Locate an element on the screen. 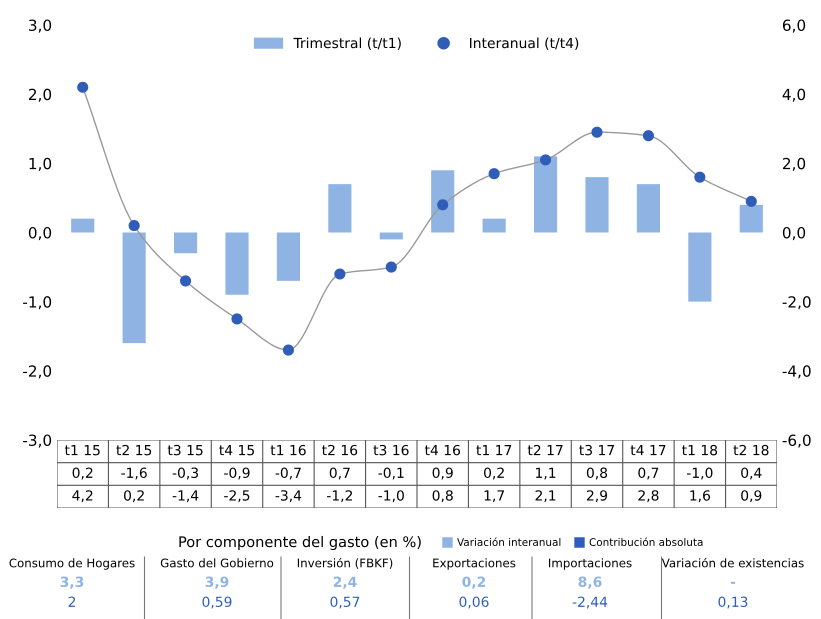 Image resolution: width=821 pixels, height=619 pixels. data-label: 3,9 is located at coordinates (217, 582).